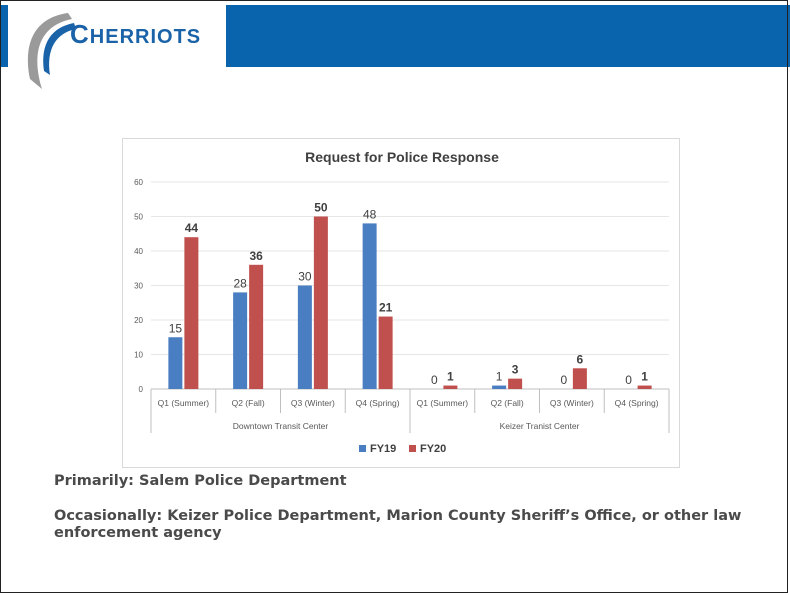  What do you see at coordinates (580, 359) in the screenshot?
I see `data-label: 6` at bounding box center [580, 359].